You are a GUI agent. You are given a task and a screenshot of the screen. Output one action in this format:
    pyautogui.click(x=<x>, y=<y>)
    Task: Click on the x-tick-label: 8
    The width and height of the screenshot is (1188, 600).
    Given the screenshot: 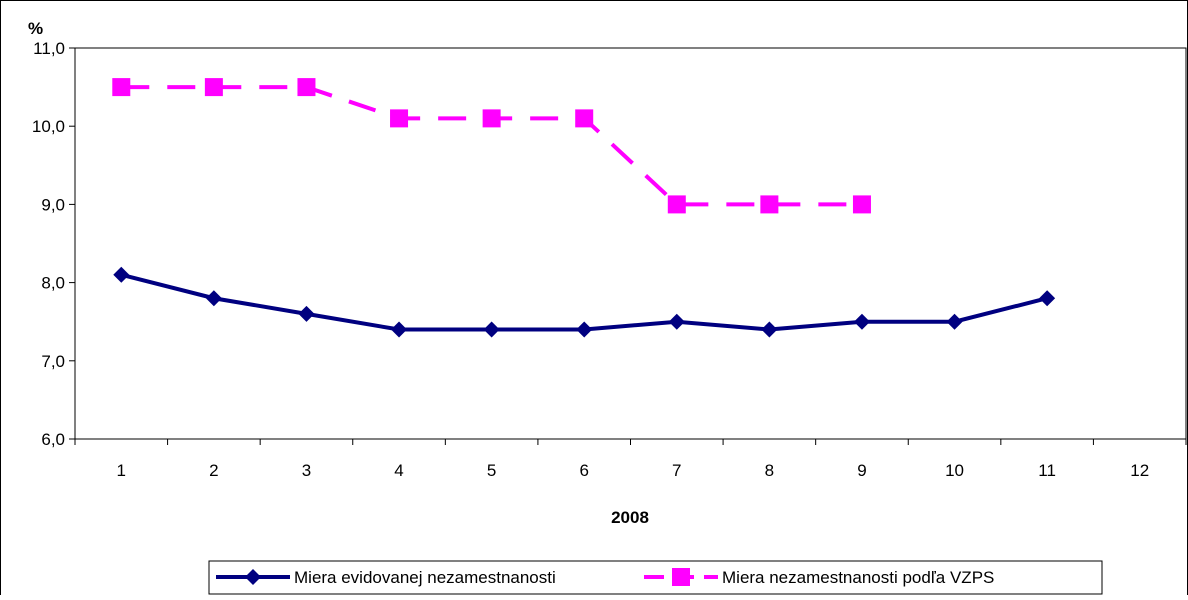 What is the action you would take?
    pyautogui.click(x=769, y=470)
    